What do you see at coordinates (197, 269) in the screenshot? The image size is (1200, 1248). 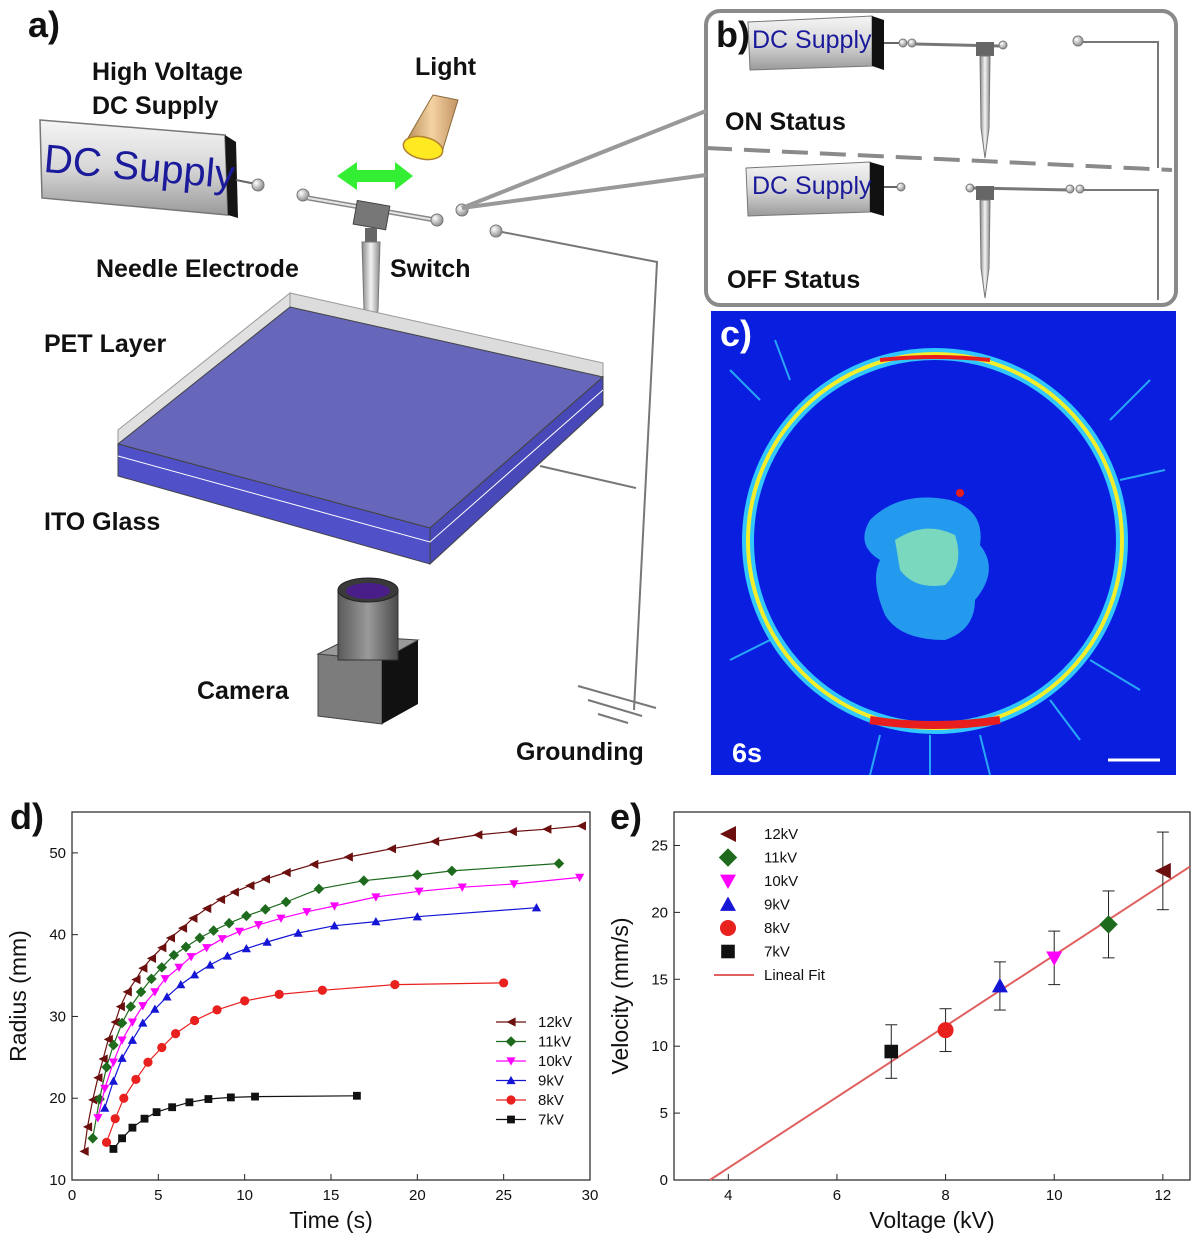 I see `label-needle-electrode: Needle Electrode` at bounding box center [197, 269].